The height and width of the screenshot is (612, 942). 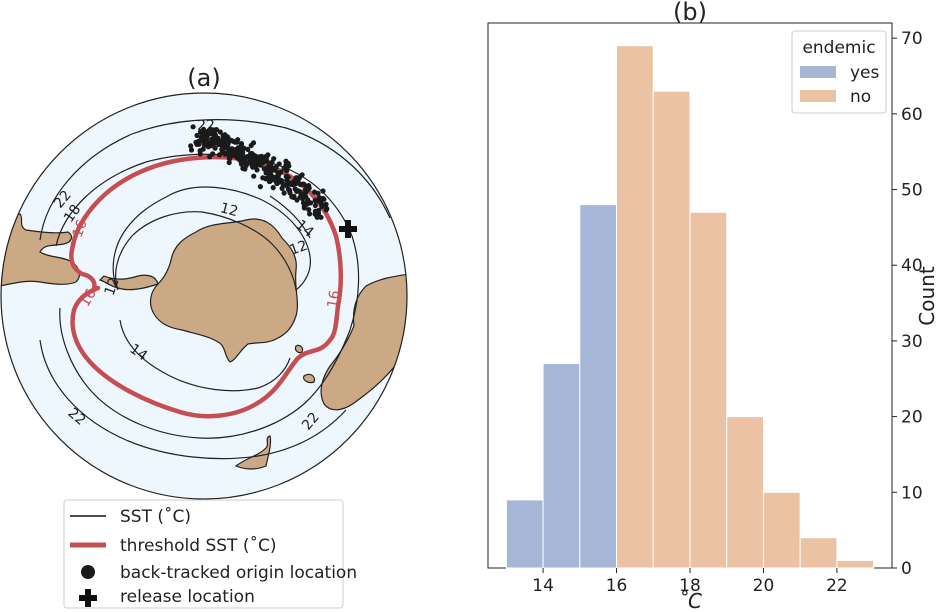 What do you see at coordinates (912, 342) in the screenshot?
I see `y-tick-label: 30` at bounding box center [912, 342].